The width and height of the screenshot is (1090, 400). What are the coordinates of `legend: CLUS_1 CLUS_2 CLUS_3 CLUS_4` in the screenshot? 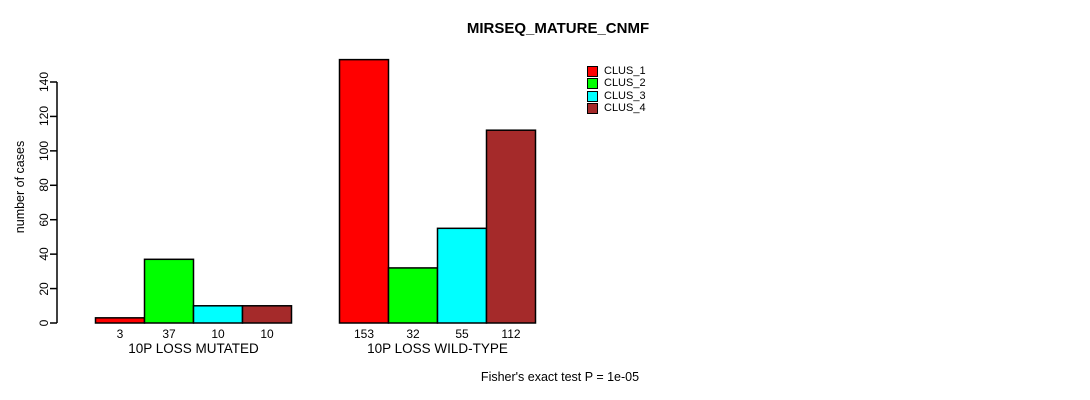 It's located at (616, 90).